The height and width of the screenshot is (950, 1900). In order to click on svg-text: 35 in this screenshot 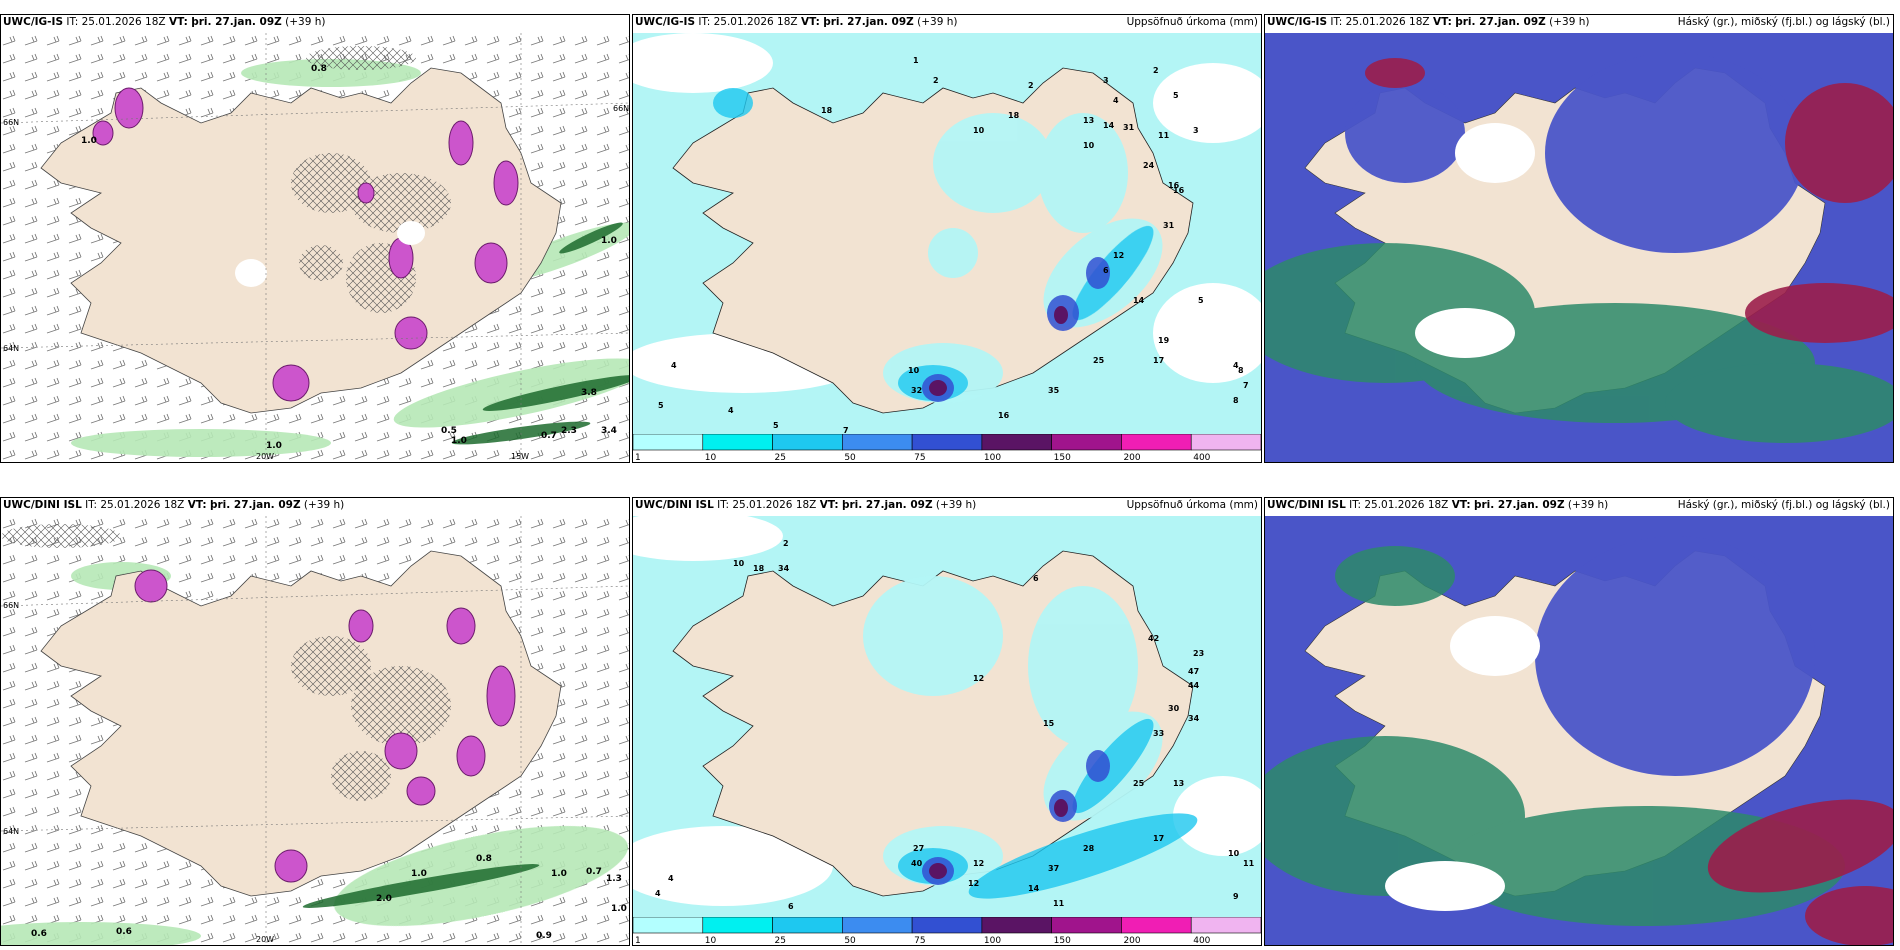, I will do `click(1054, 390)`.